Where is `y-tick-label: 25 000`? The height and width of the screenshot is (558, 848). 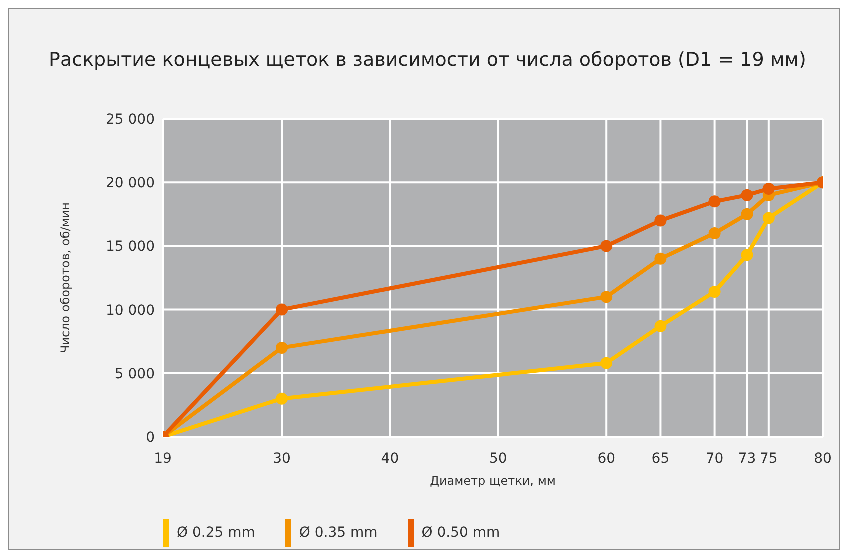 y-tick-label: 25 000 is located at coordinates (130, 120).